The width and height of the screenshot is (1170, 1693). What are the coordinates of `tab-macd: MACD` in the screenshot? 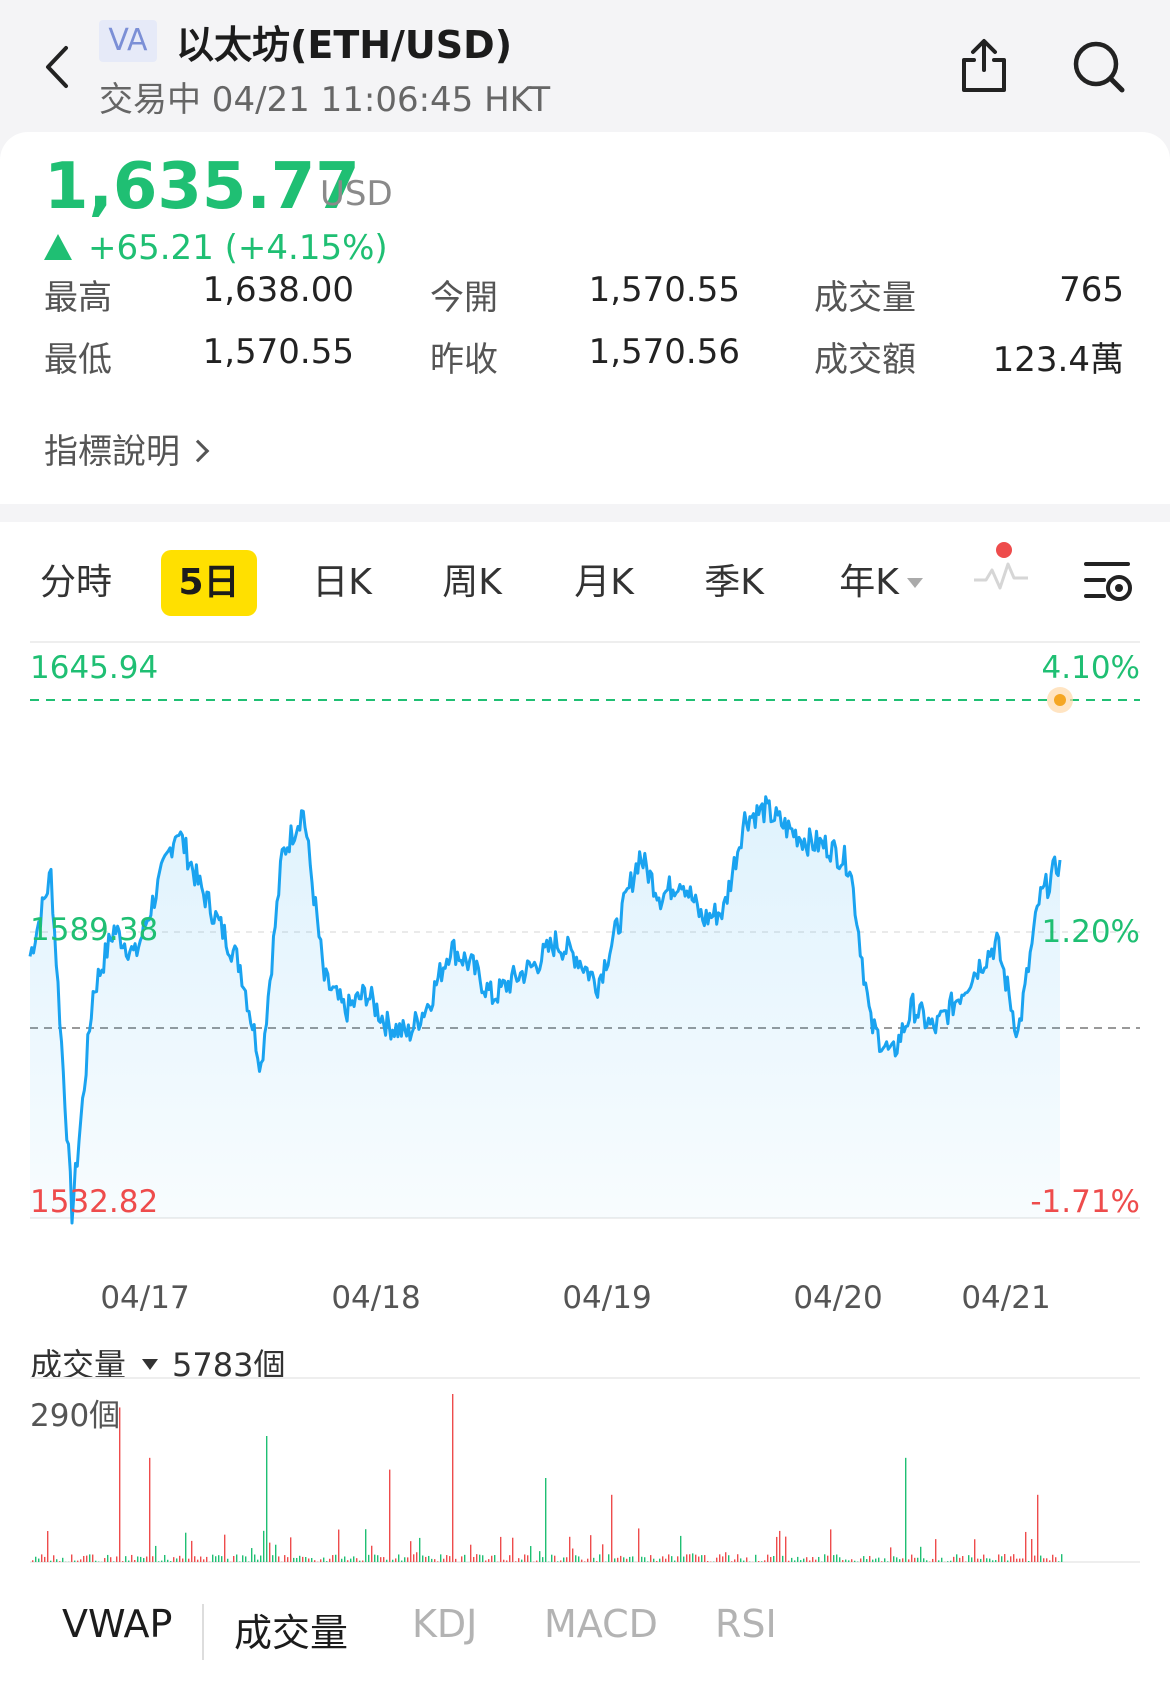 It's located at (601, 1624).